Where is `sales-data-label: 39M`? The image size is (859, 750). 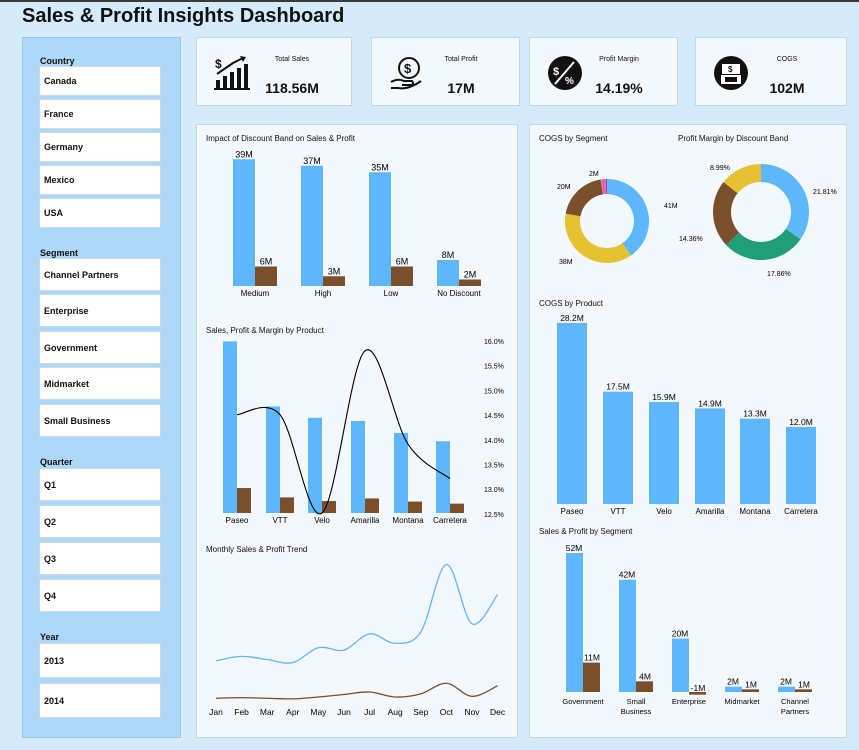 sales-data-label: 39M is located at coordinates (244, 154).